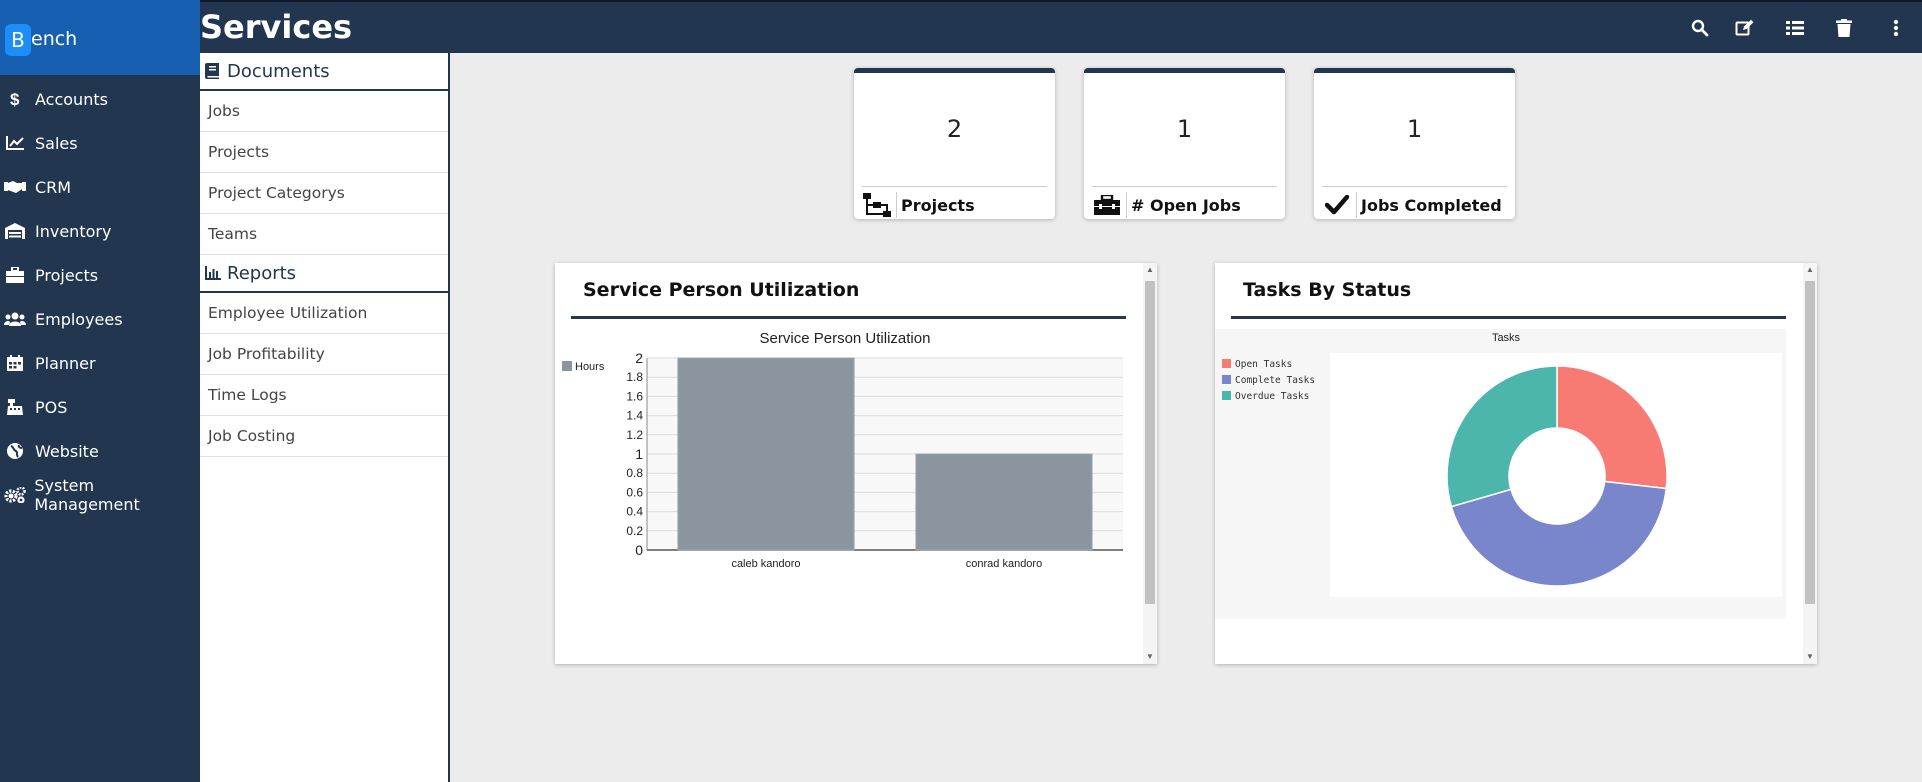  What do you see at coordinates (848, 317) in the screenshot?
I see `panel-title-underline` at bounding box center [848, 317].